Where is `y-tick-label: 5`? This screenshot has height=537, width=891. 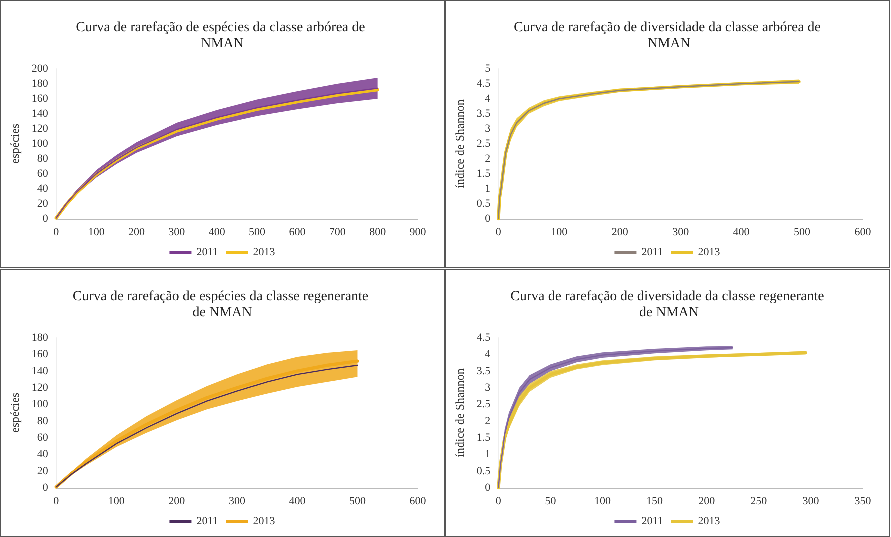
y-tick-label: 5 is located at coordinates (488, 69).